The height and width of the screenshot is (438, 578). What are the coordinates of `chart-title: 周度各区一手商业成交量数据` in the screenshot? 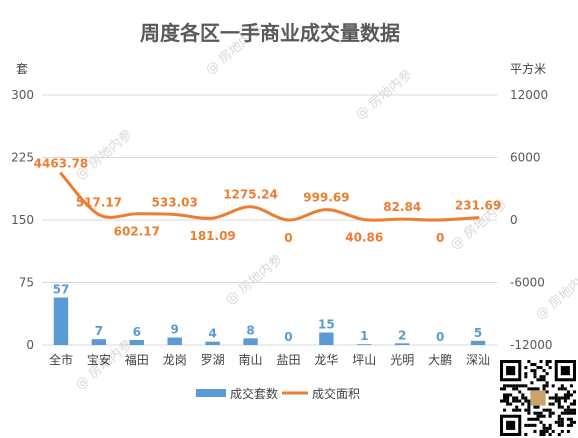 It's located at (270, 33).